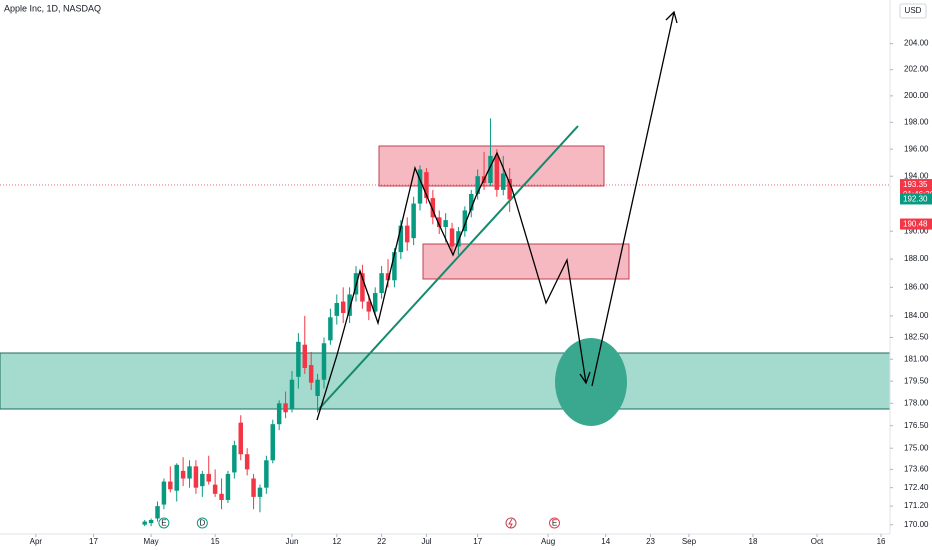 This screenshot has height=550, width=932. What do you see at coordinates (915, 184) in the screenshot?
I see `price-label: 193.35` at bounding box center [915, 184].